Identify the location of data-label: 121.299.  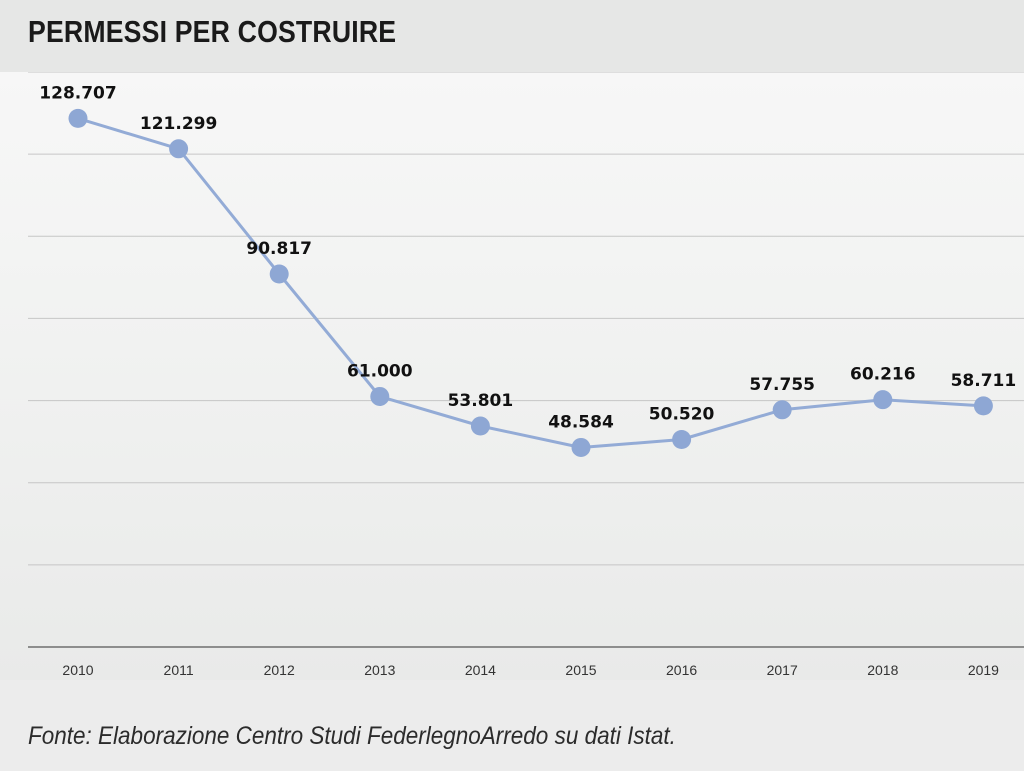
(178, 124).